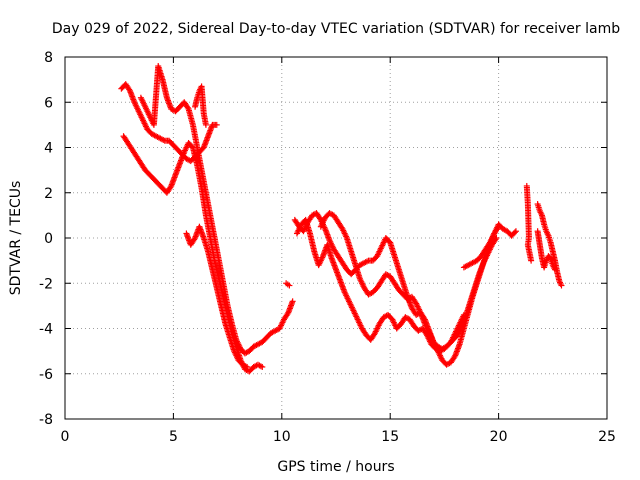 This screenshot has width=640, height=480. I want to click on y-tick-label: 6, so click(48, 103).